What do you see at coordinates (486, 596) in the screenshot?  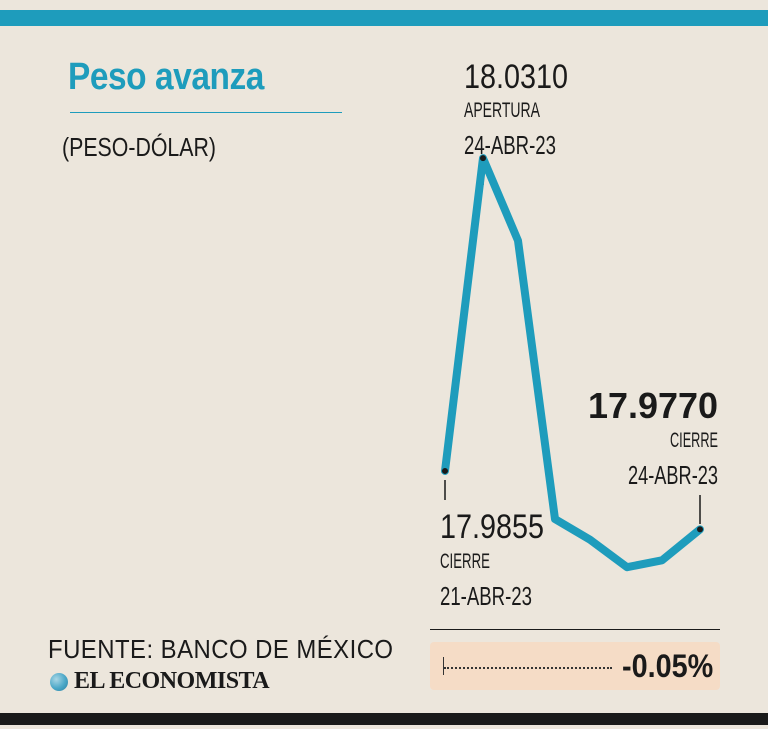 I see `start-date-label: 21-ABR-23` at bounding box center [486, 596].